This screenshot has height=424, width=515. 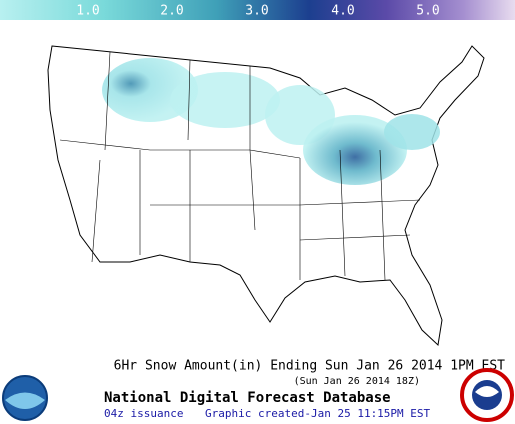 I want to click on issuance: 04z issuance, so click(x=143, y=413).